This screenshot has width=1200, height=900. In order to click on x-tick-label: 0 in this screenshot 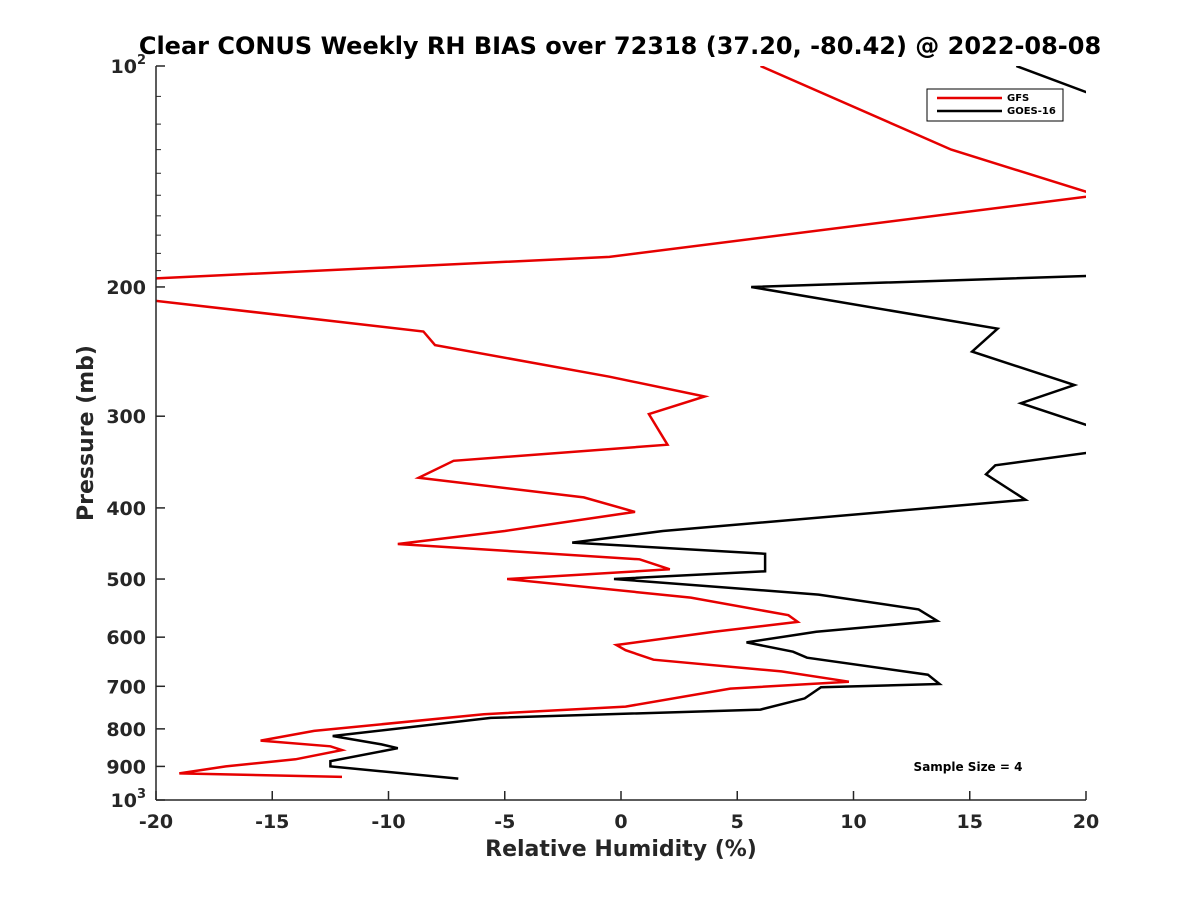, I will do `click(620, 822)`.